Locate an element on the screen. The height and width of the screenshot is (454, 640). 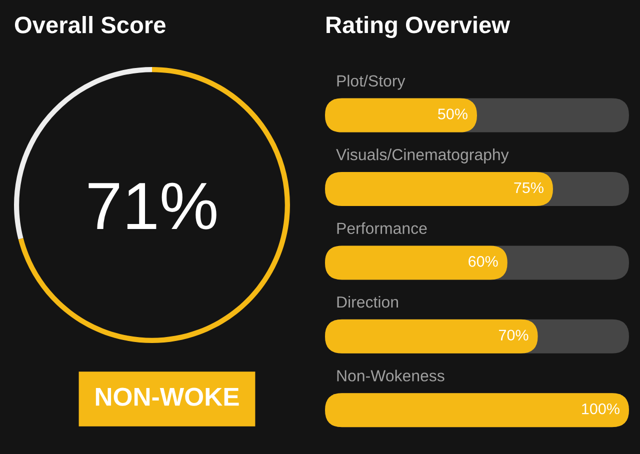
data-label: 50% is located at coordinates (453, 114).